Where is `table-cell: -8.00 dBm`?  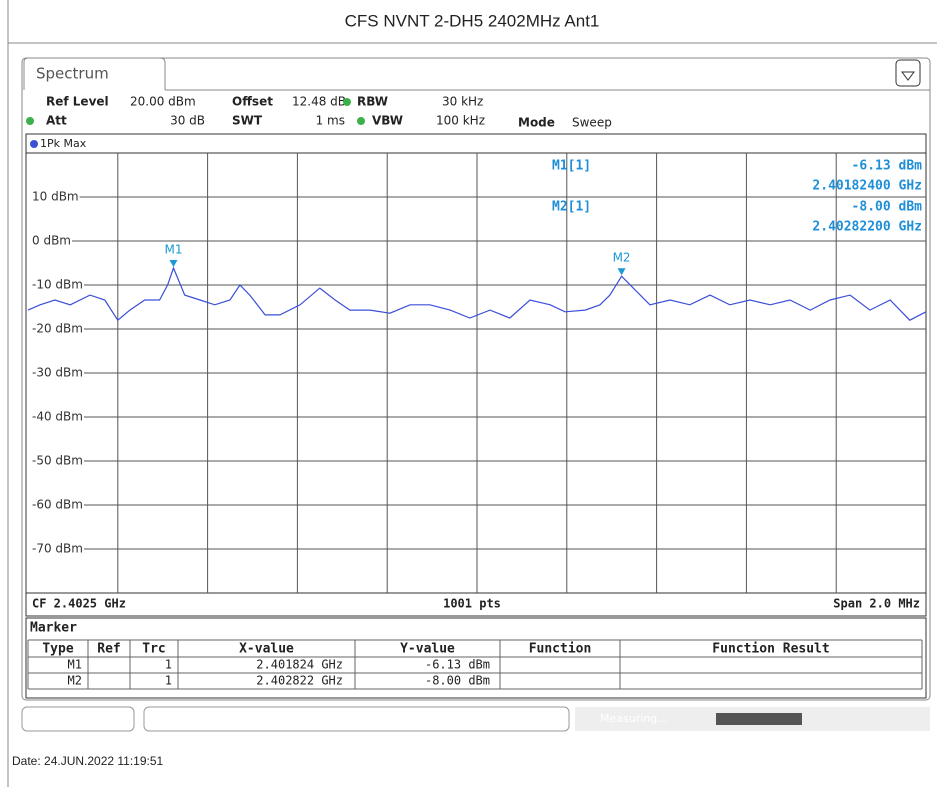 table-cell: -8.00 dBm is located at coordinates (457, 681).